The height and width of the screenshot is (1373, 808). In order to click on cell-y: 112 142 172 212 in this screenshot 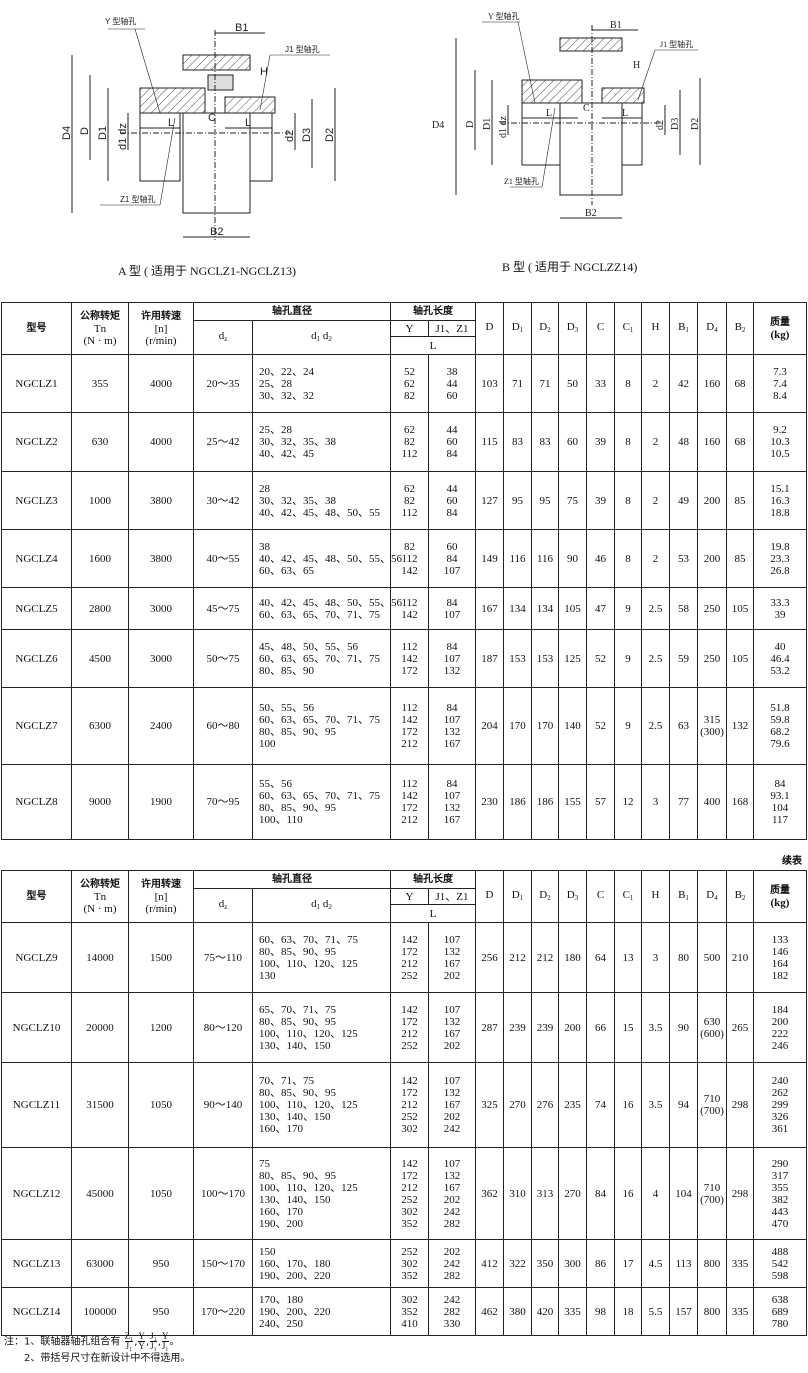, I will do `click(409, 802)`.